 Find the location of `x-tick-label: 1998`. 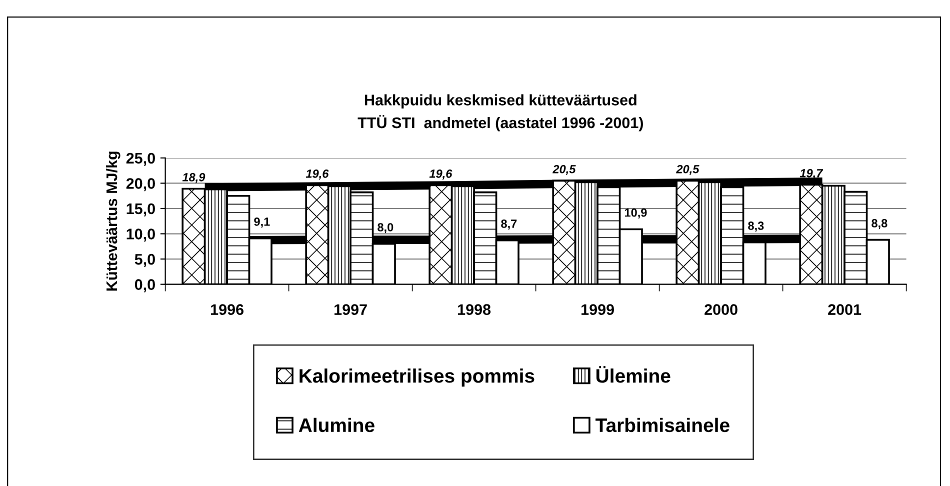

x-tick-label: 1998 is located at coordinates (474, 309).